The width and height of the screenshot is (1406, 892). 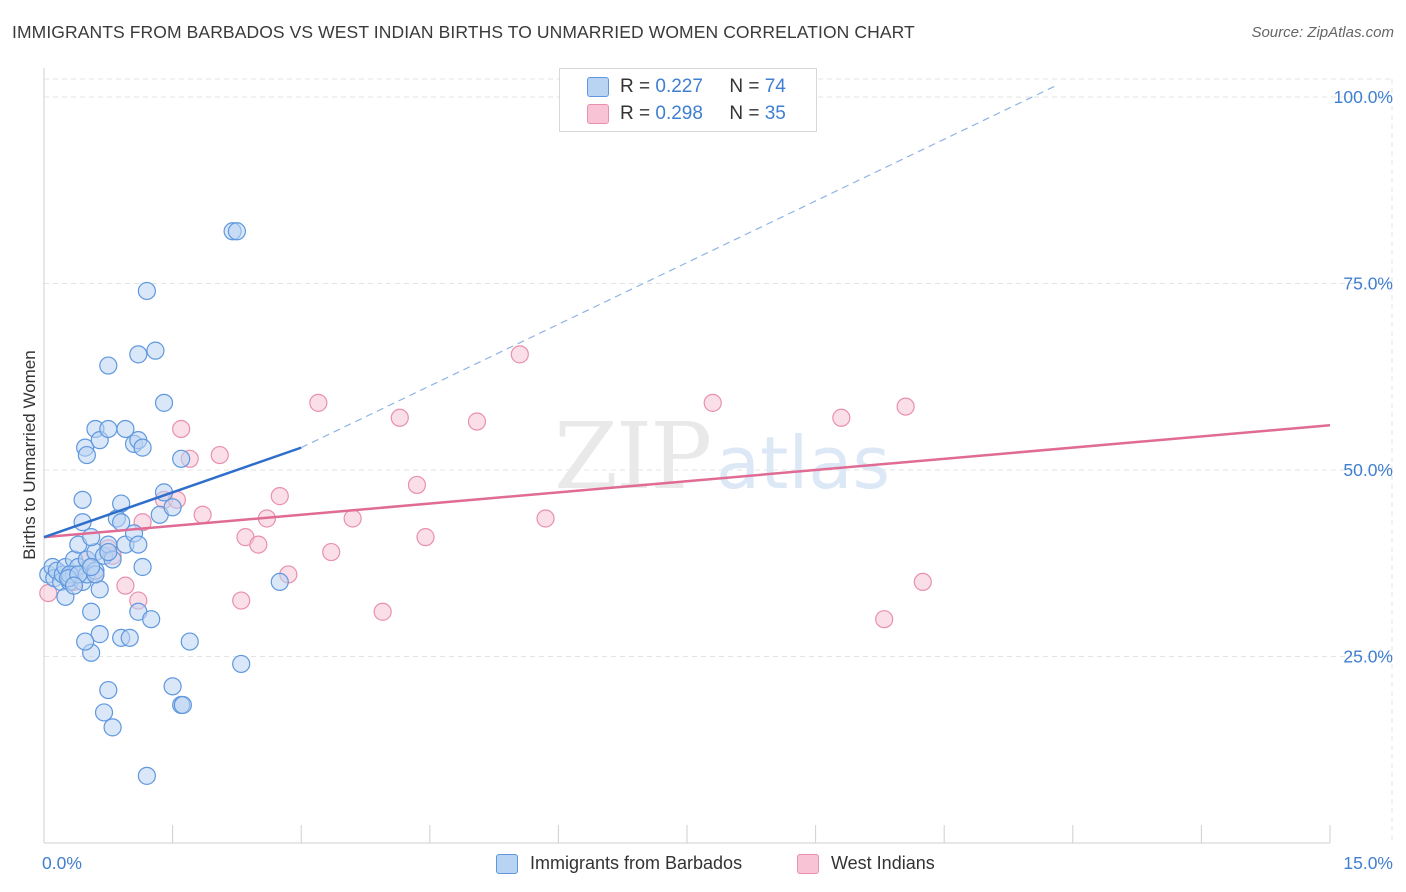 I want to click on legend-n-value: 74, so click(x=775, y=86).